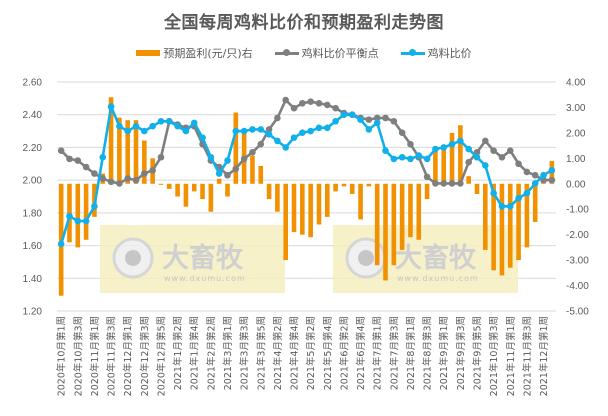 This screenshot has height=416, width=608. Describe the element at coordinates (311, 353) in the screenshot. I see `x-axis-tick: 2021年5月第2周` at that location.